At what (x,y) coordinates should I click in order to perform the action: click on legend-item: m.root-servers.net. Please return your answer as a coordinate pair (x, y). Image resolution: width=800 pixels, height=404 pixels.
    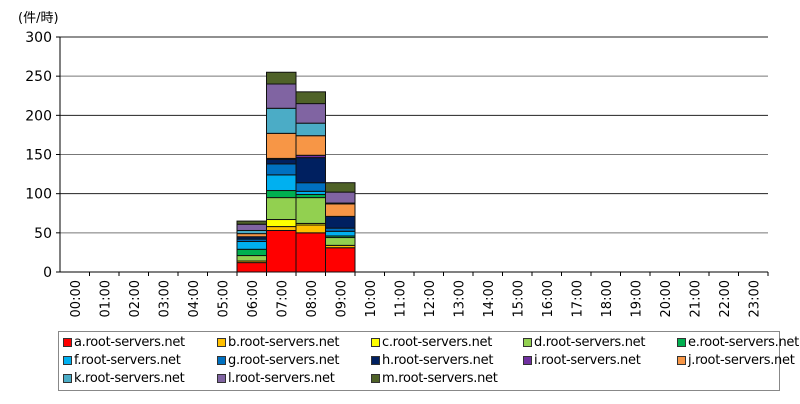
    Looking at the image, I should click on (434, 378).